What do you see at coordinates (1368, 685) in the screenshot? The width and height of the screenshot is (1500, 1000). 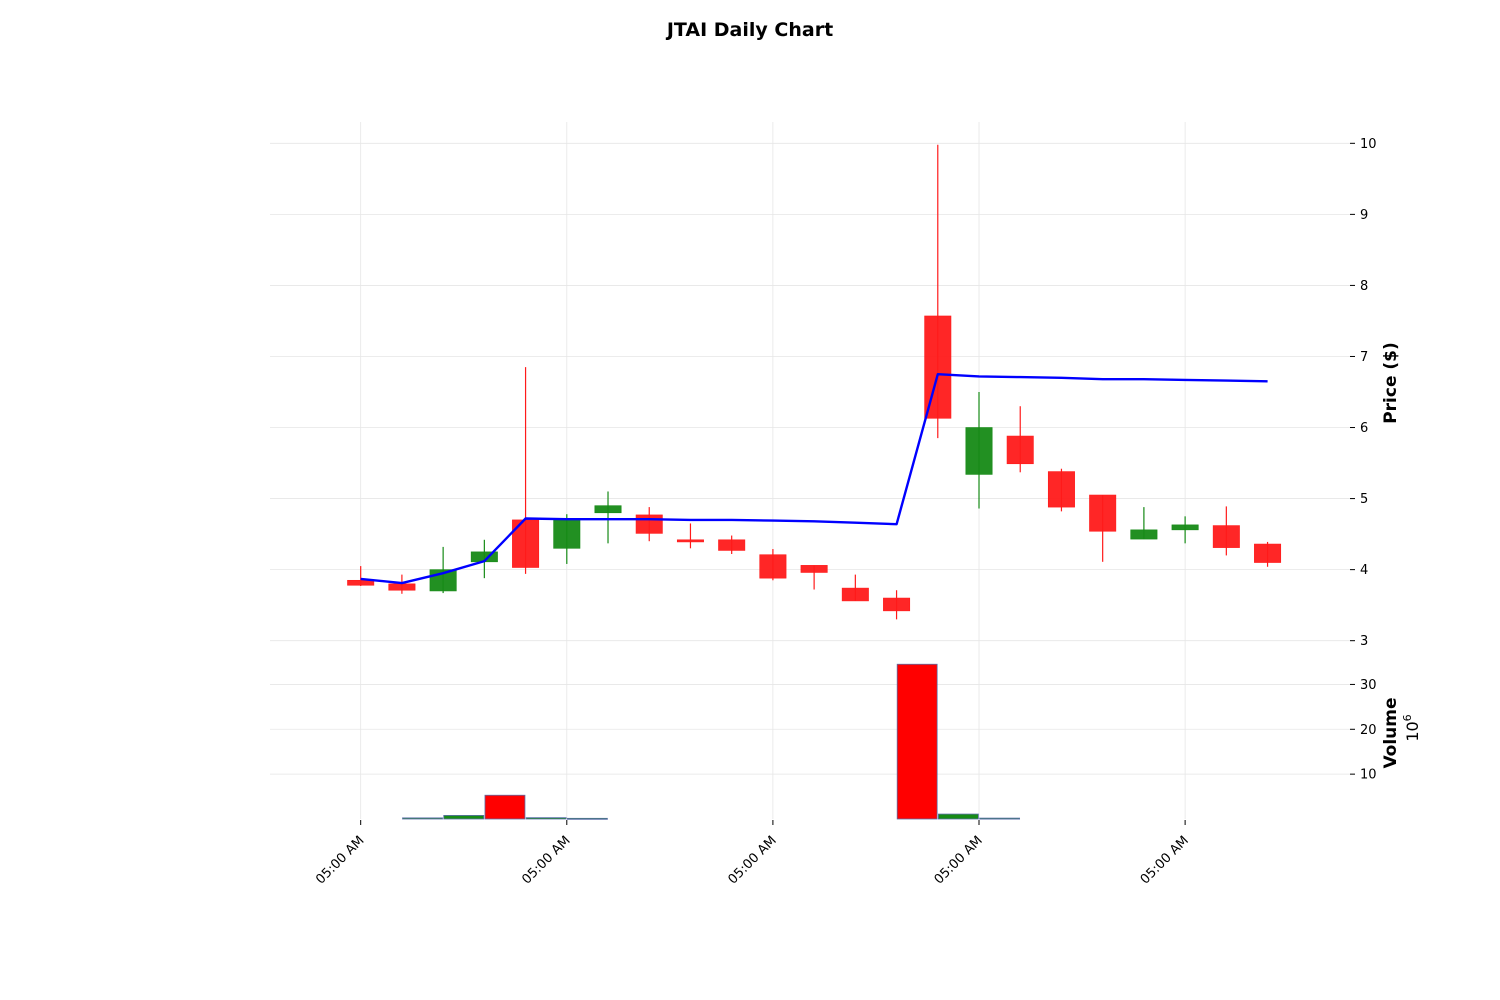 I see `volume-tick-label: 30` at bounding box center [1368, 685].